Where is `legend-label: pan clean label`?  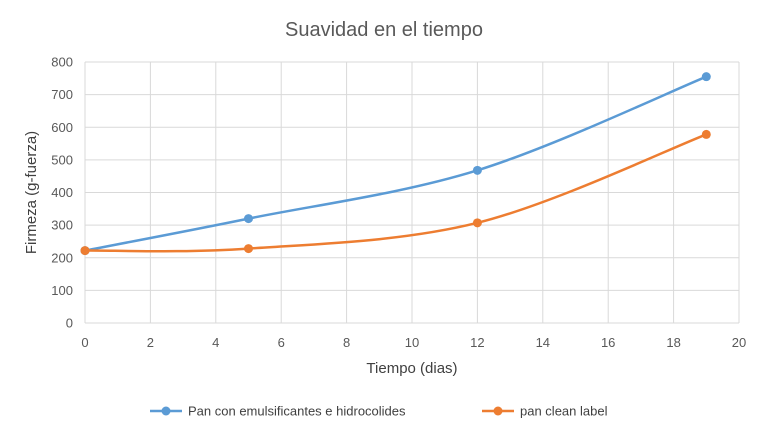 legend-label: pan clean label is located at coordinates (564, 411).